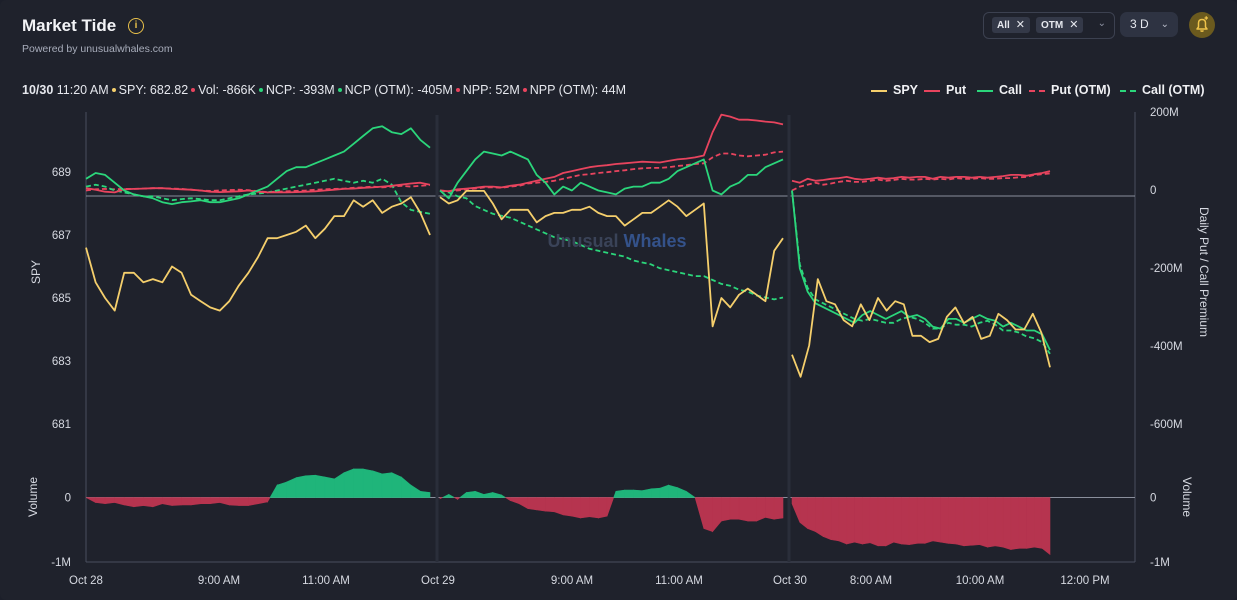 The width and height of the screenshot is (1237, 600). Describe the element at coordinates (956, 90) in the screenshot. I see `legend-put-label: Put` at that location.